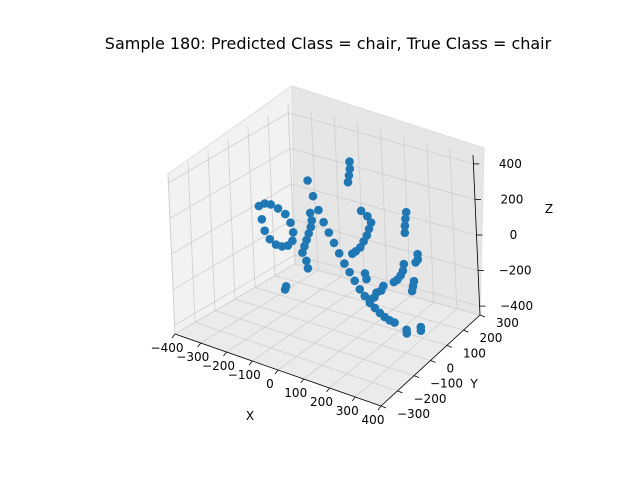 This screenshot has width=640, height=485. I want to click on y-tick-label: 100, so click(474, 353).